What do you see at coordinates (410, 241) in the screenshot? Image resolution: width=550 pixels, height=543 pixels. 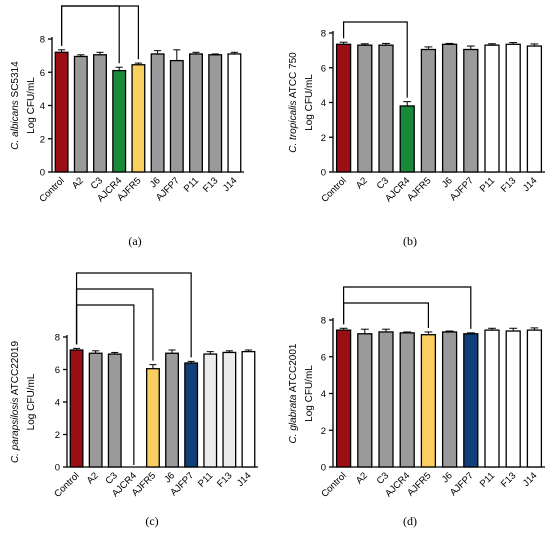 I see `panel-caption: (b)` at bounding box center [410, 241].